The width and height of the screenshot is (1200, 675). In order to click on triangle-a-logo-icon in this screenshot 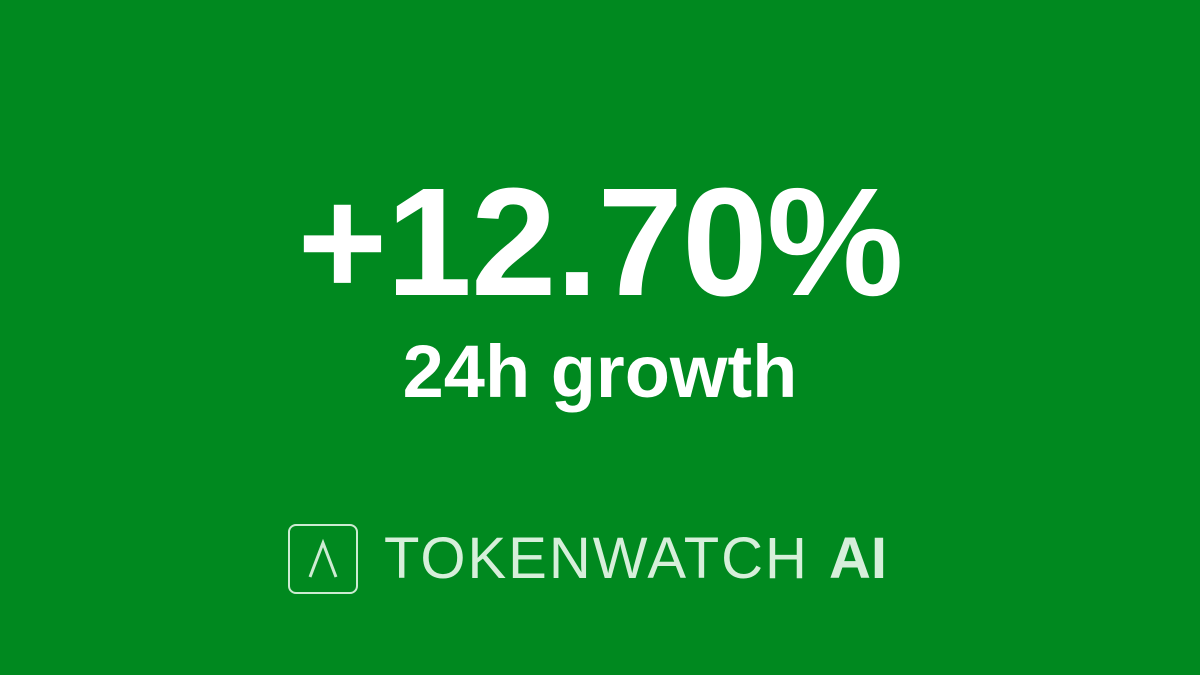, I will do `click(323, 559)`.